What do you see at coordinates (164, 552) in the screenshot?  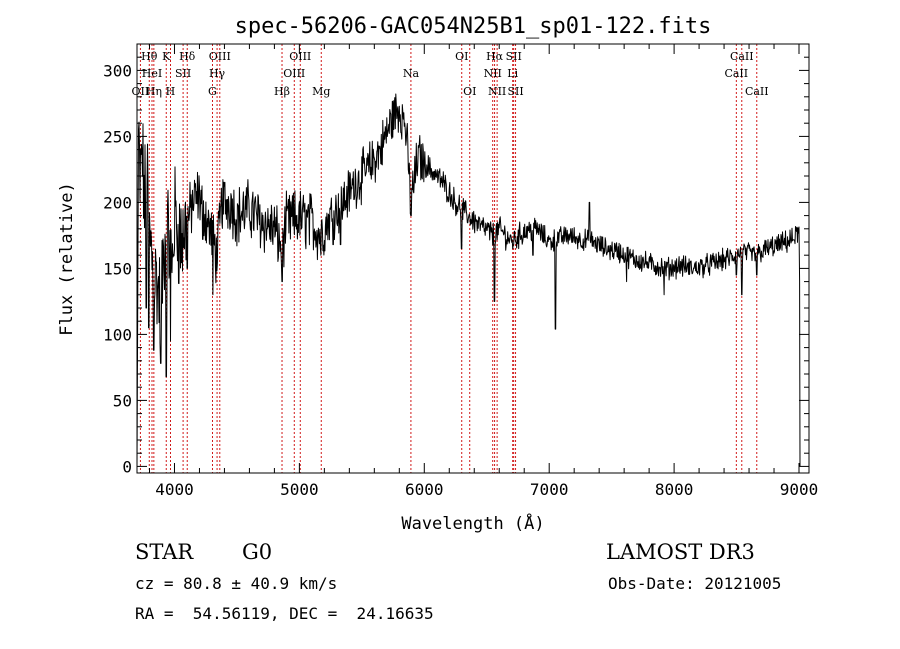 I see `object-class: STAR` at bounding box center [164, 552].